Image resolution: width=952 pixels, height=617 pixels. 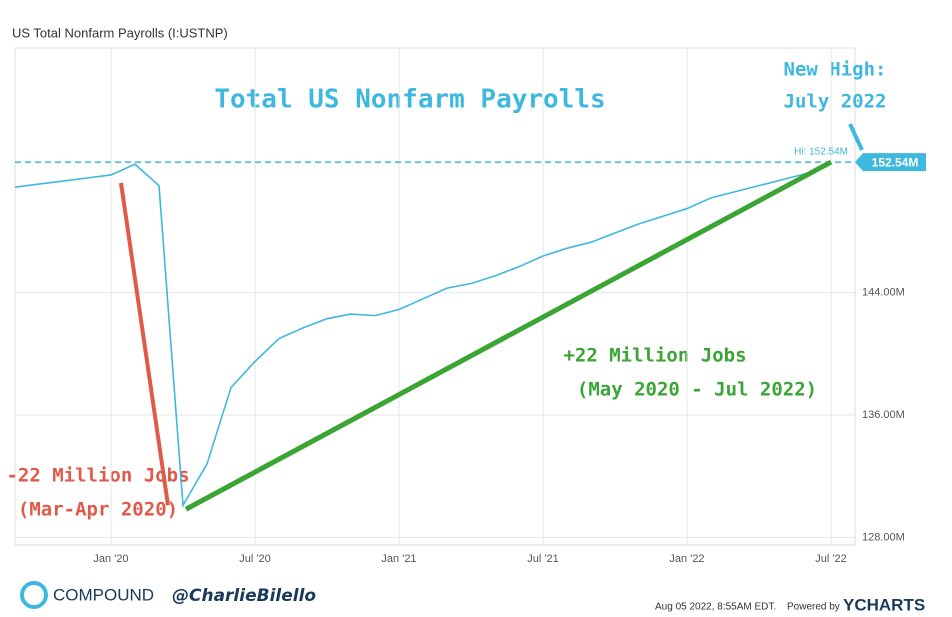 What do you see at coordinates (884, 604) in the screenshot?
I see `vendor: YCHARTS` at bounding box center [884, 604].